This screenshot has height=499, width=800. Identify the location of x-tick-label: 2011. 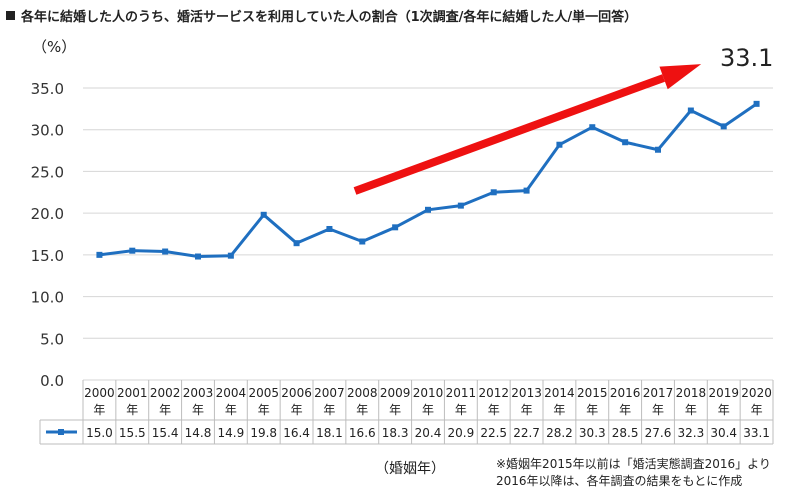
(461, 393).